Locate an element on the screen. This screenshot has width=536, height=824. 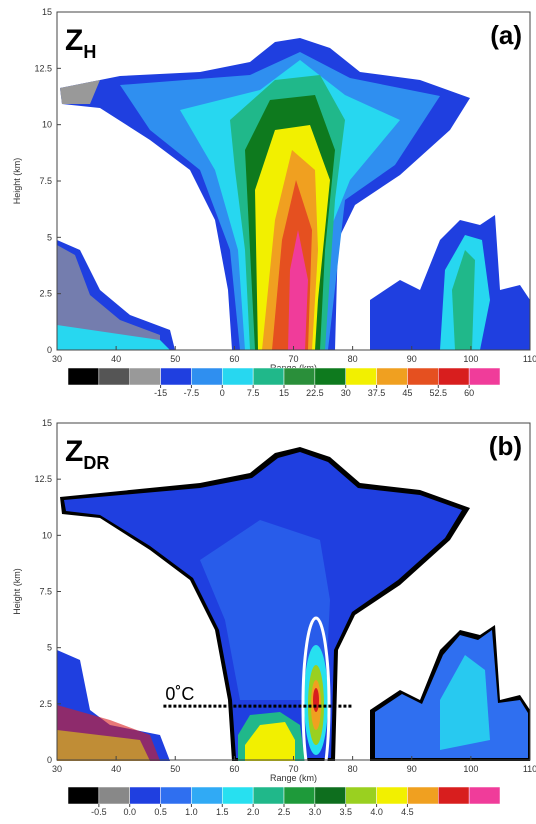
colorbar-label: 4.0 is located at coordinates (376, 812).